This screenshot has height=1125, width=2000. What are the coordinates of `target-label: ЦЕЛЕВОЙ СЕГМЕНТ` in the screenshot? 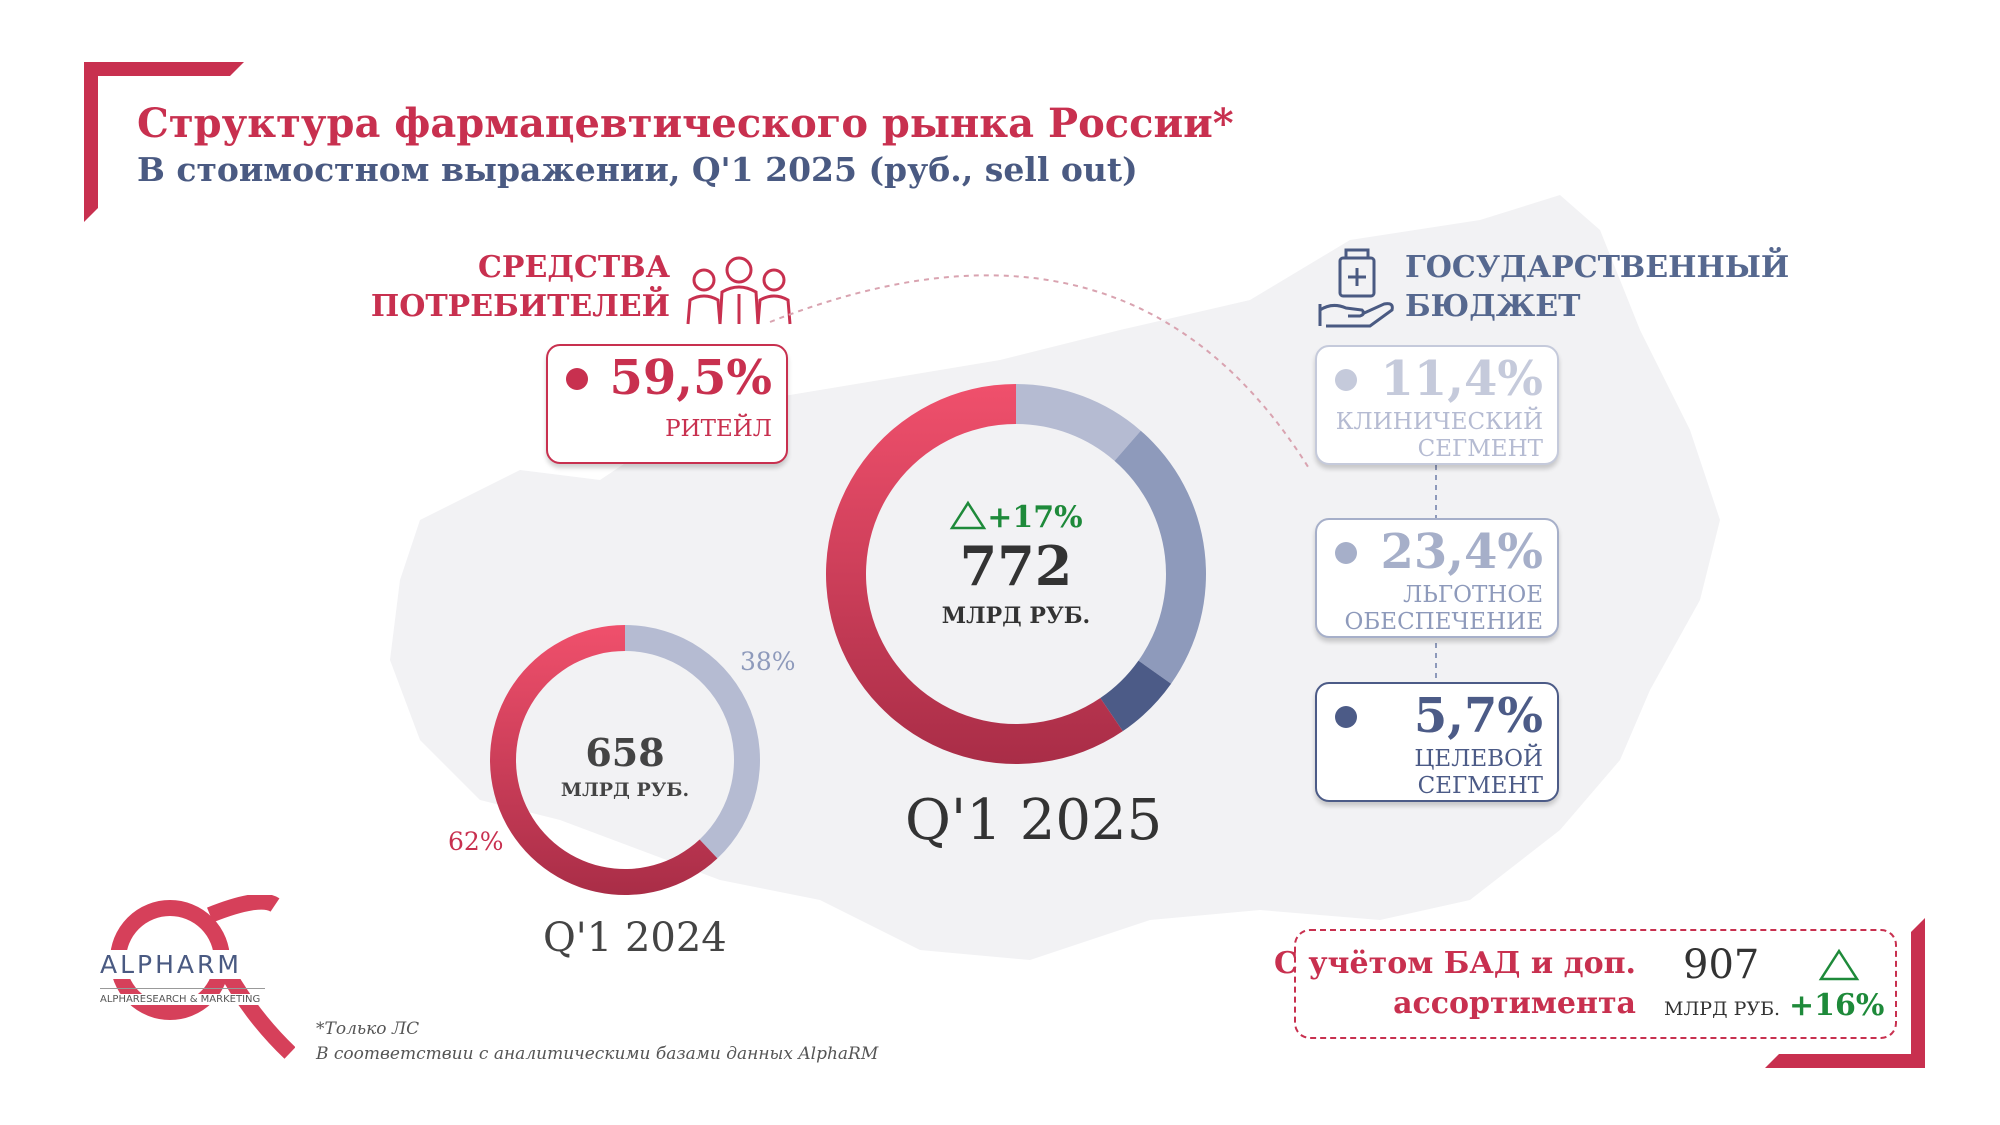 It's located at (1478, 773).